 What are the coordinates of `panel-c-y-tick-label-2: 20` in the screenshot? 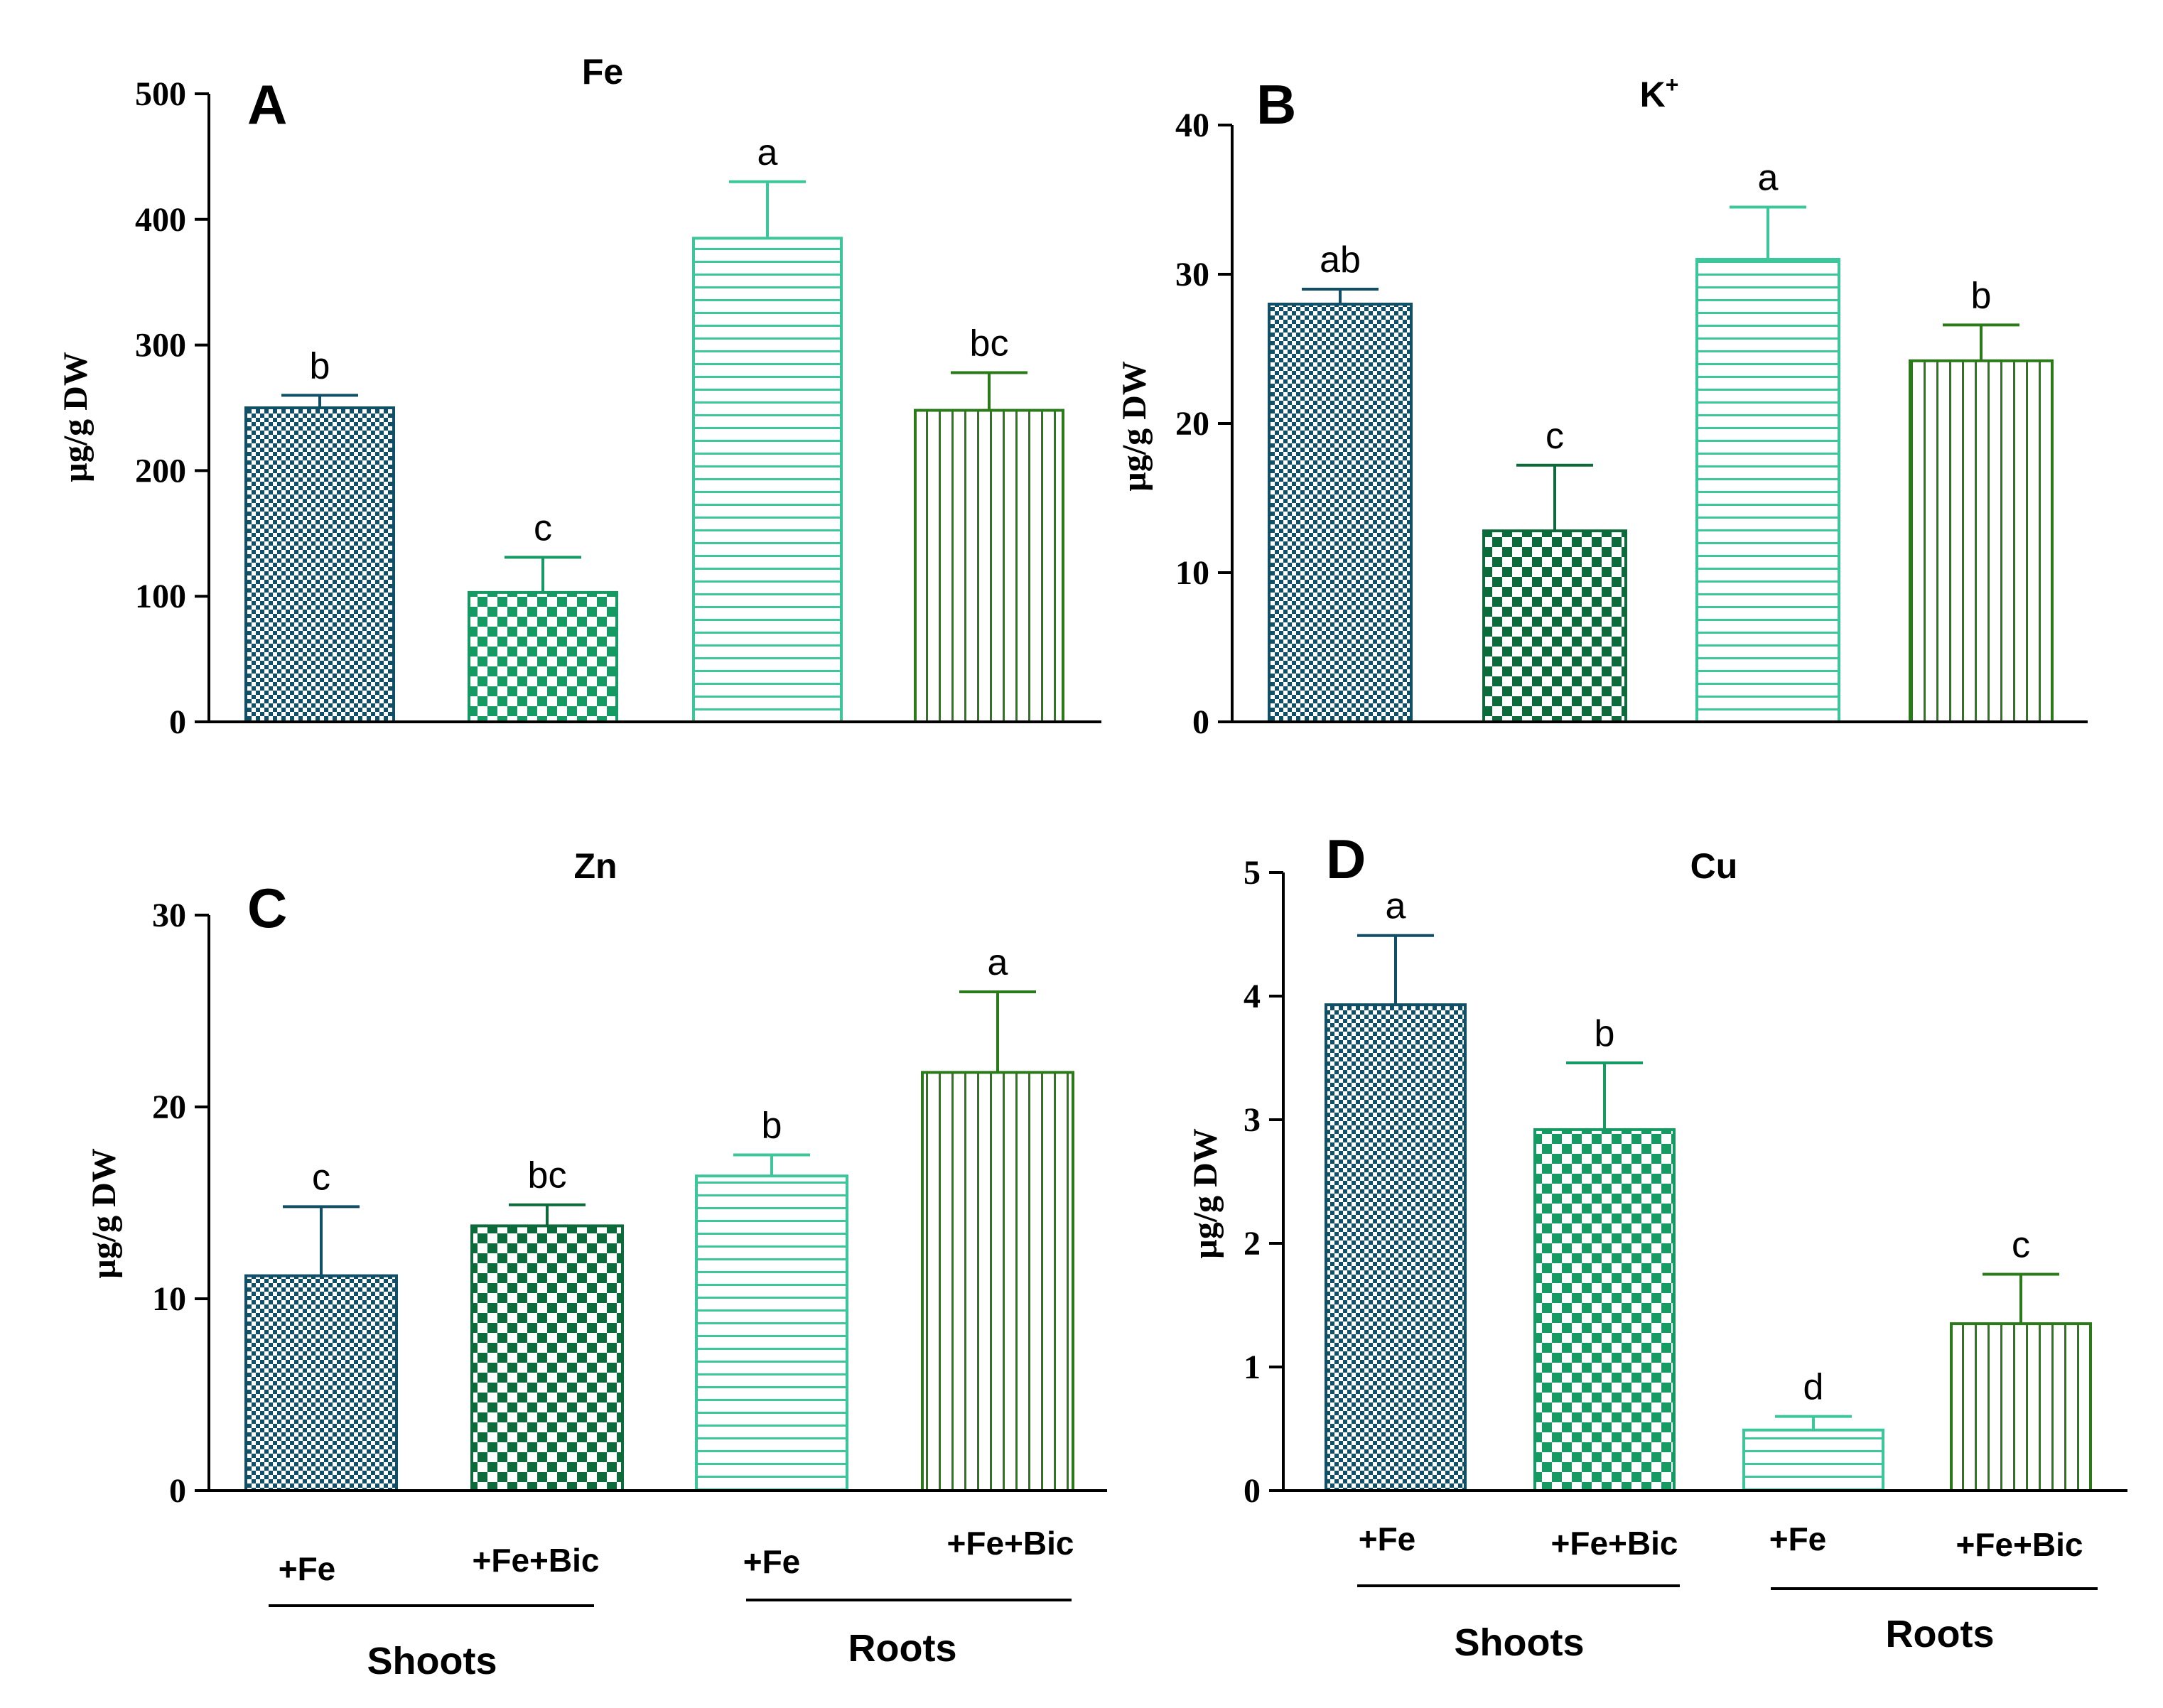 It's located at (169, 1107).